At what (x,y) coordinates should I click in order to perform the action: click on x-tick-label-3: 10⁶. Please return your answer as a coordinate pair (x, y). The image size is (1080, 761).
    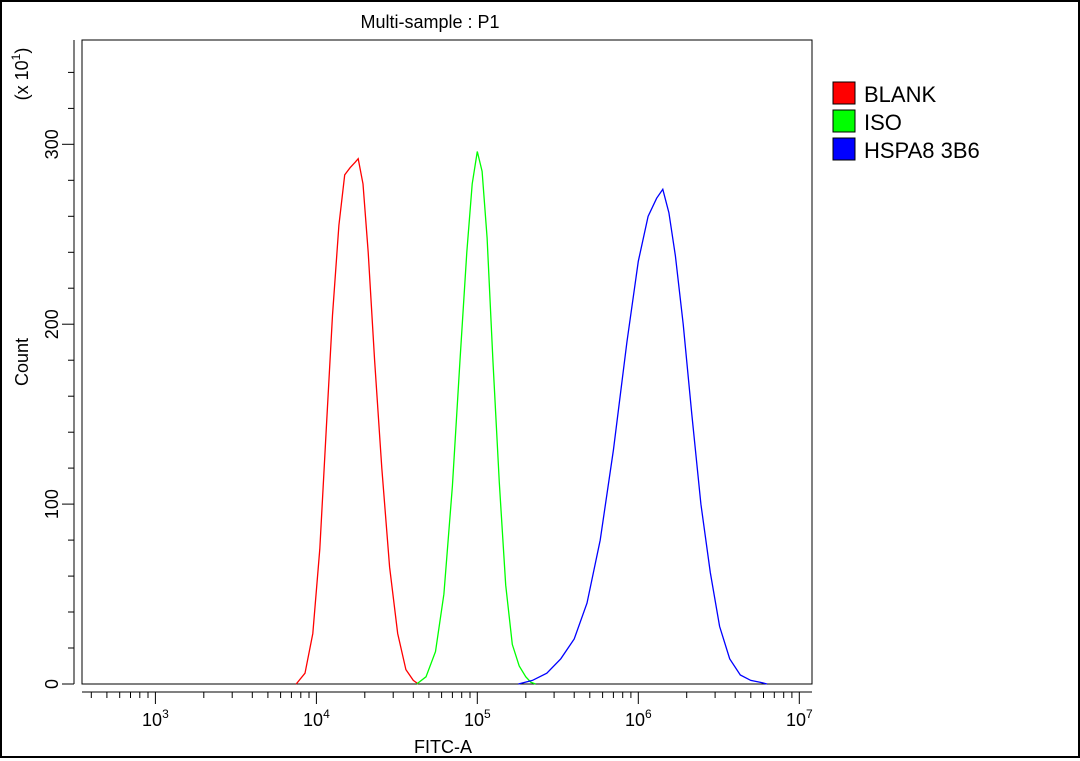
    Looking at the image, I should click on (638, 718).